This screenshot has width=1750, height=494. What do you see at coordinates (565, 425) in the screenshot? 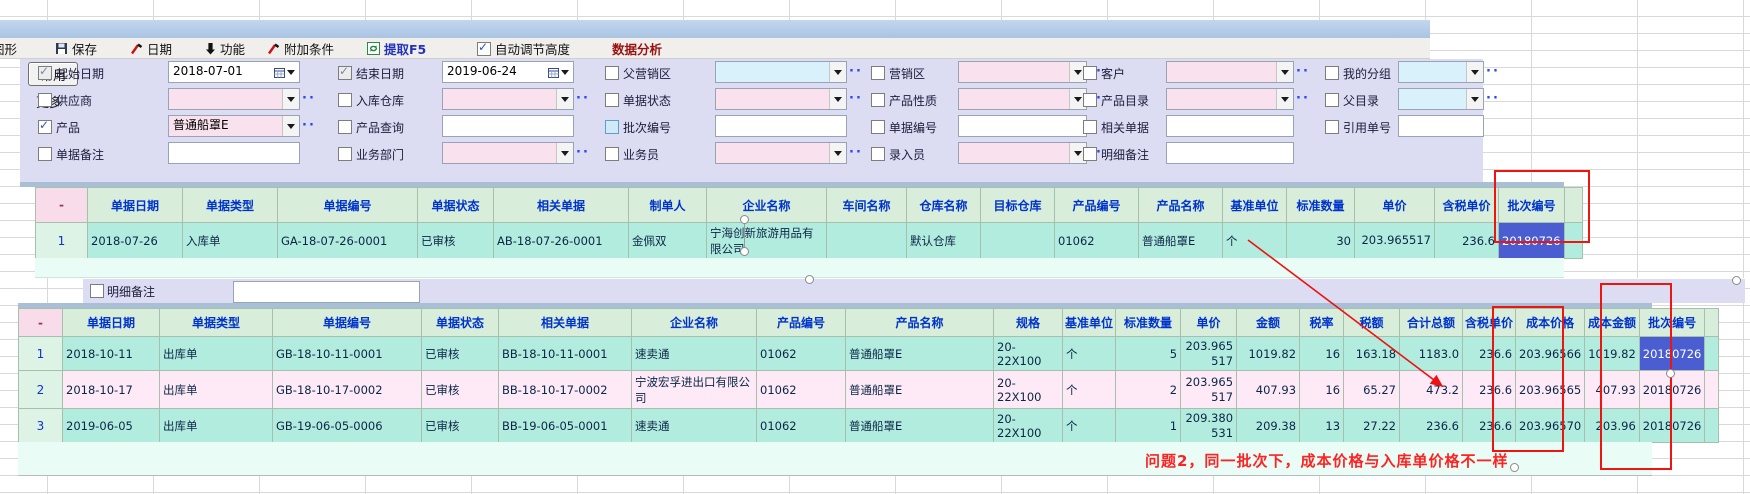
I see `table-cell: BB-19-06-05-0001` at bounding box center [565, 425].